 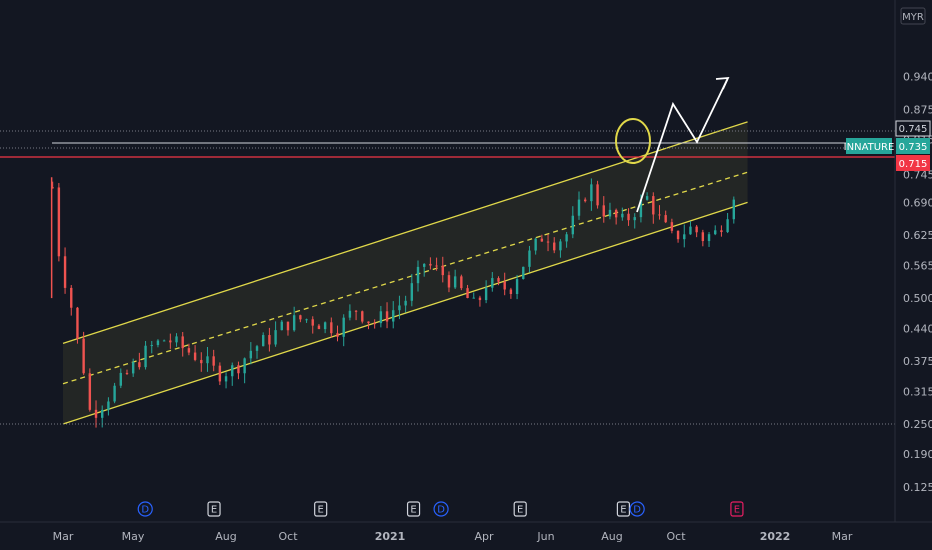 What do you see at coordinates (917, 391) in the screenshot?
I see `y-tick-label: 0.315` at bounding box center [917, 391].